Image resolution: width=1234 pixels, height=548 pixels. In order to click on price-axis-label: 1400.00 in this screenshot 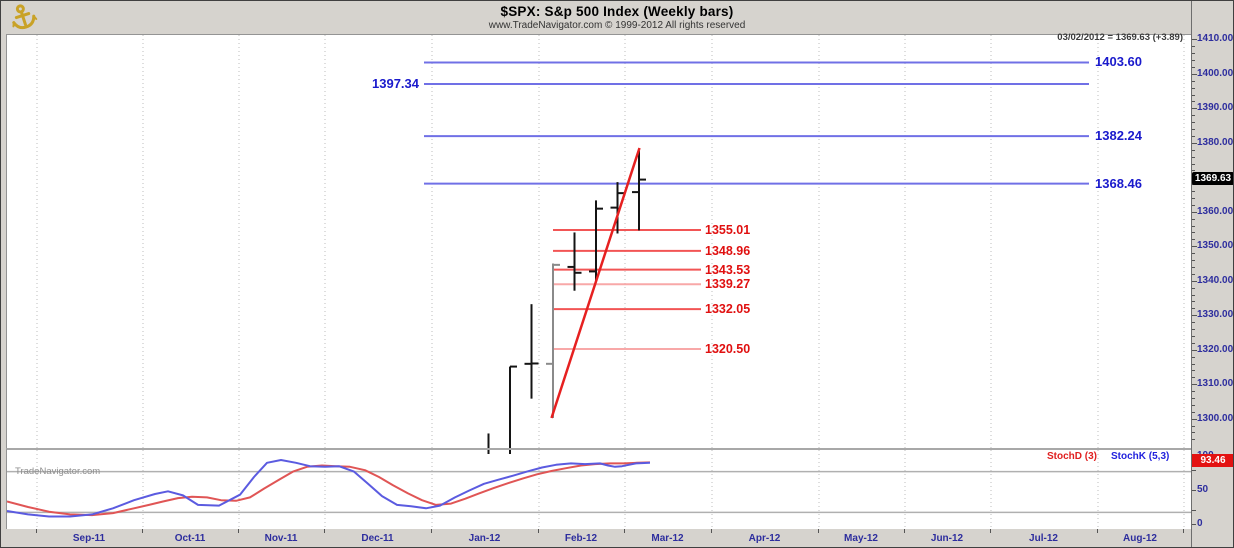, I will do `click(1215, 73)`.